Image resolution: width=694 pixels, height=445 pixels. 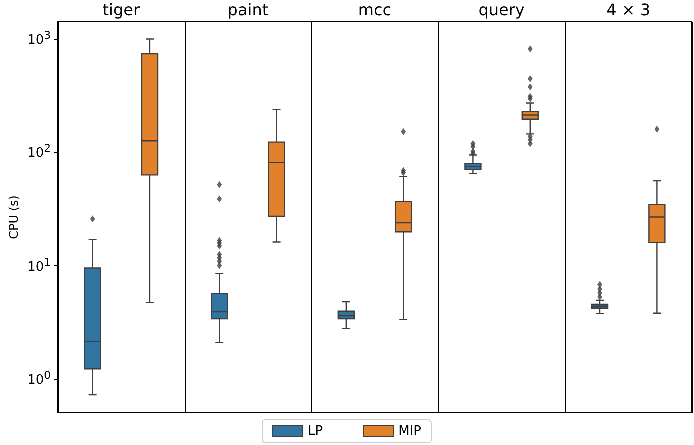 What do you see at coordinates (375, 10) in the screenshot?
I see `x-tick-label: mcc` at bounding box center [375, 10].